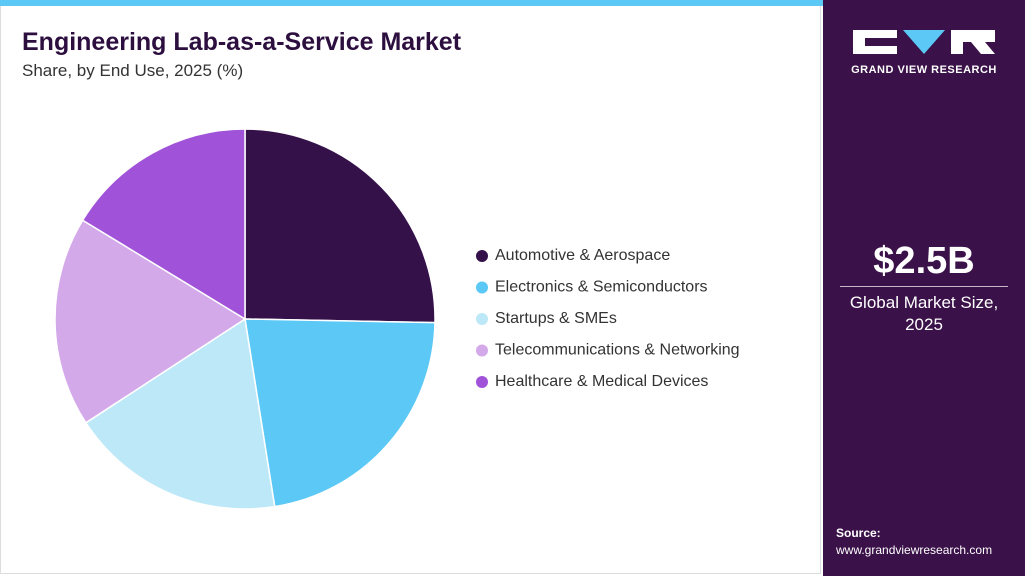  Describe the element at coordinates (924, 261) in the screenshot. I see `market-size: $2.5B` at that location.